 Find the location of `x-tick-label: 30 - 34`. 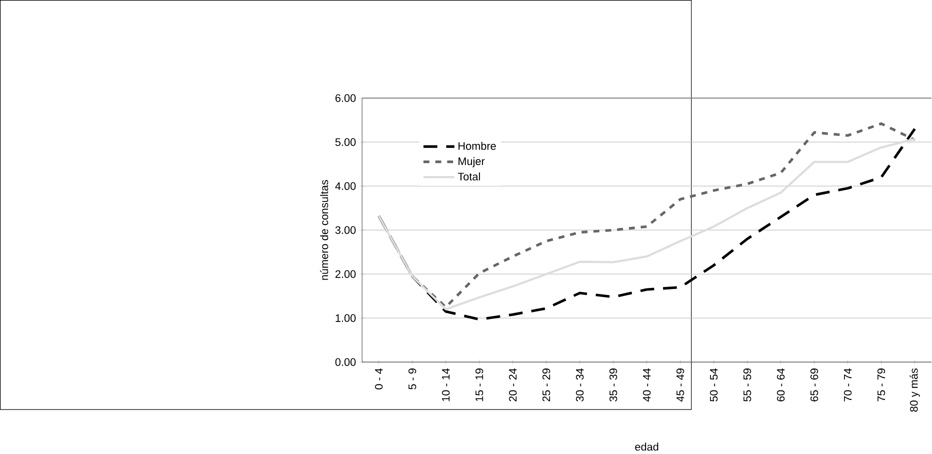

x-tick-label: 30 - 34 is located at coordinates (580, 385).